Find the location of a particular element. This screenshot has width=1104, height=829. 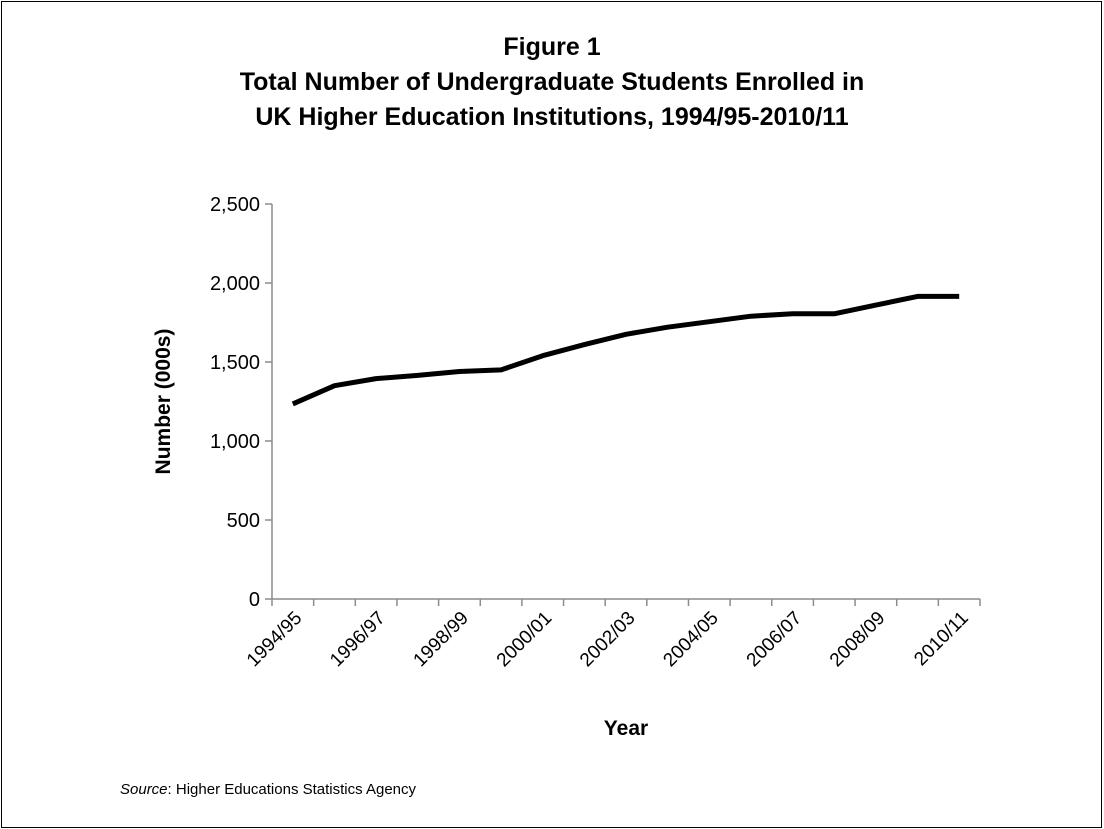

y-tick-label: 0 is located at coordinates (254, 600).